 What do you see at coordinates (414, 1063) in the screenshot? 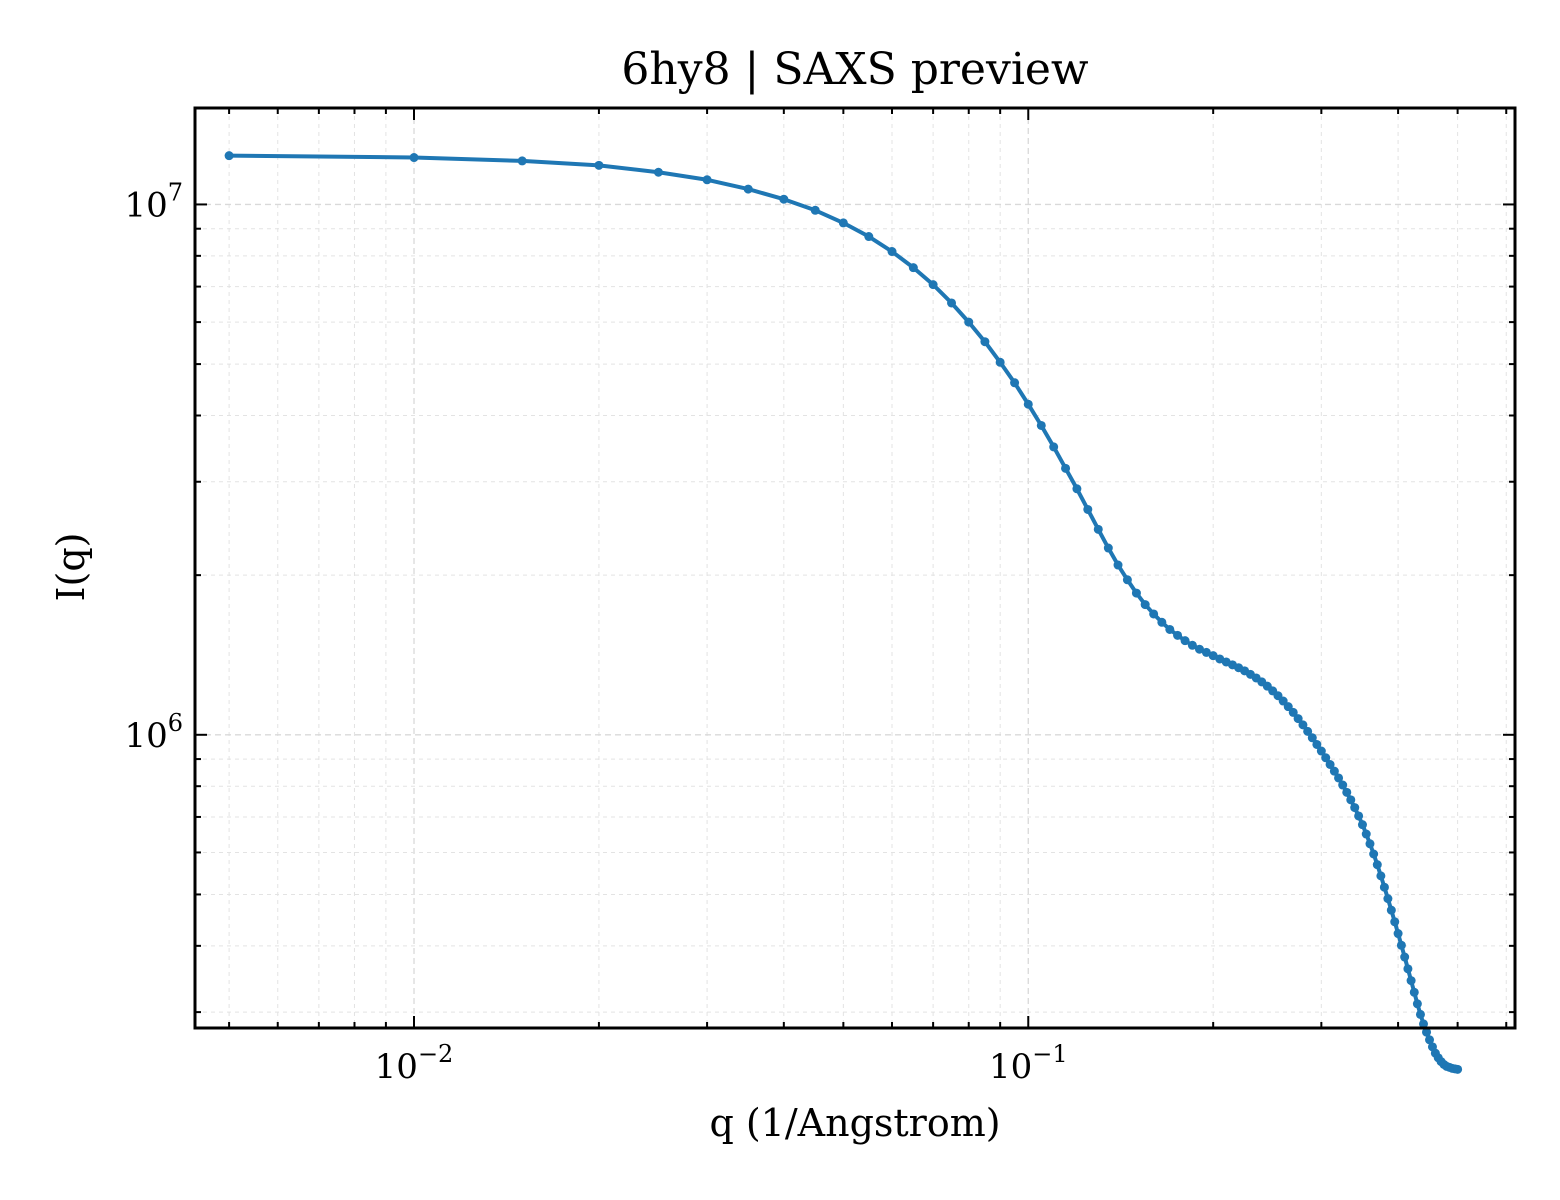
I see `x-tick-label: 10⁻²` at bounding box center [414, 1063].